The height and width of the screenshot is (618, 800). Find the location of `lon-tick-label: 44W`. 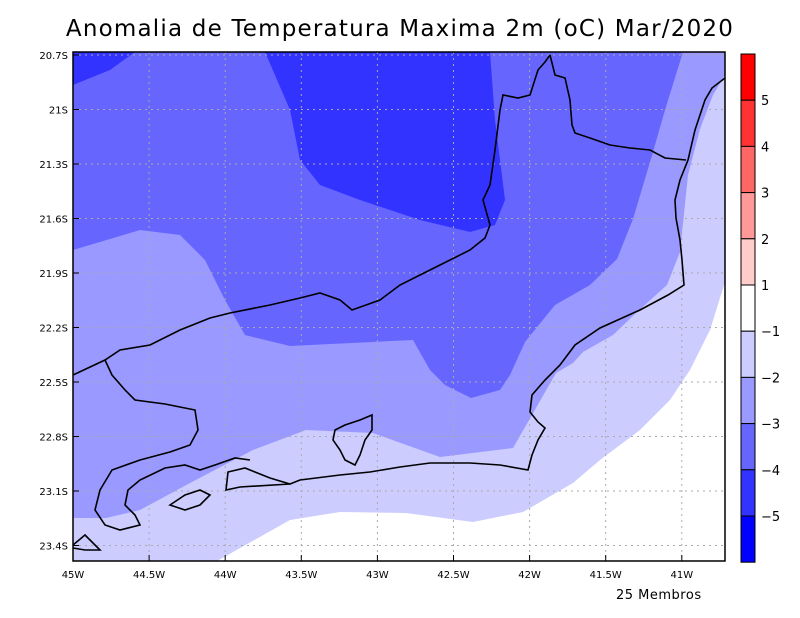

lon-tick-label: 44W is located at coordinates (225, 575).